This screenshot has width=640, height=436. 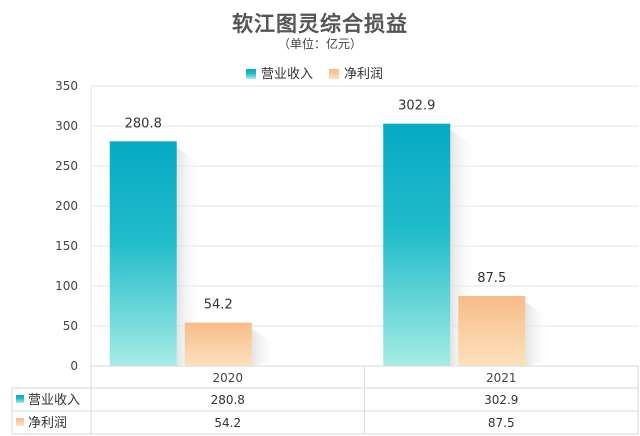 I want to click on table-cell: 280.8, so click(x=228, y=400).